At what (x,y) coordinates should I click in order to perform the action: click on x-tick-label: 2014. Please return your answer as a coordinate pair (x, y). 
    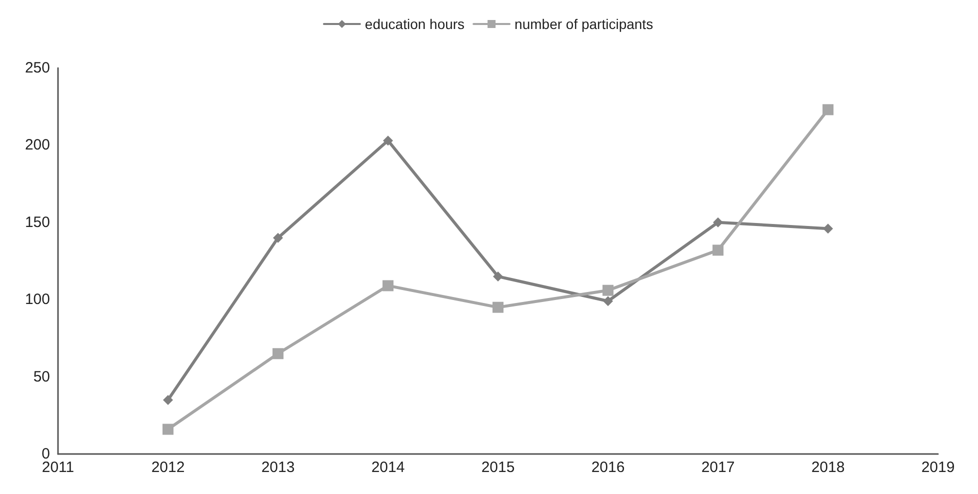
    Looking at the image, I should click on (388, 467).